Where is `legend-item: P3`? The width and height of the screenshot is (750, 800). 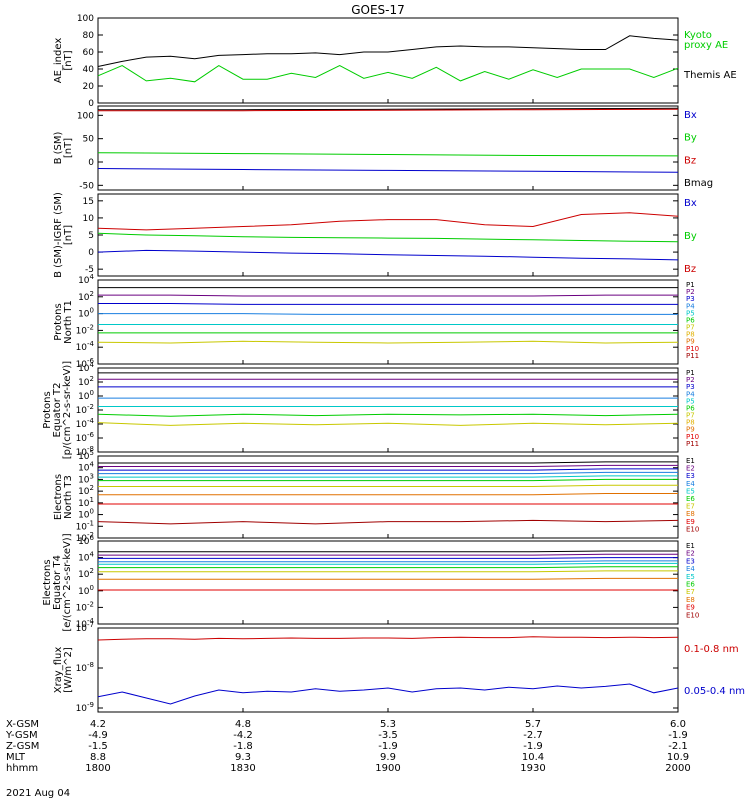
legend-item: P3 is located at coordinates (690, 299).